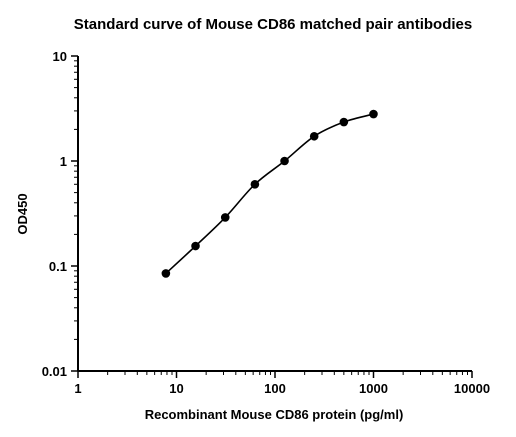 This screenshot has width=516, height=437. What do you see at coordinates (22, 213) in the screenshot?
I see `y-axis-label: OD450` at bounding box center [22, 213].